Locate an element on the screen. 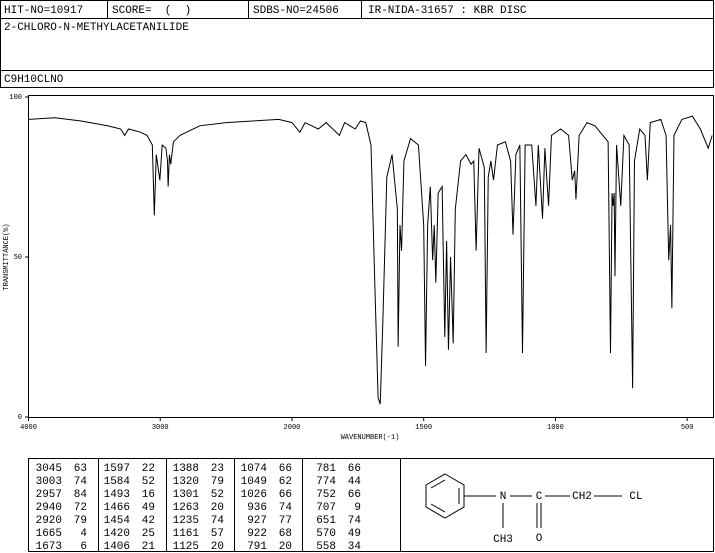 The image size is (715, 553). peak-wavenumber: 1466 is located at coordinates (117, 508).